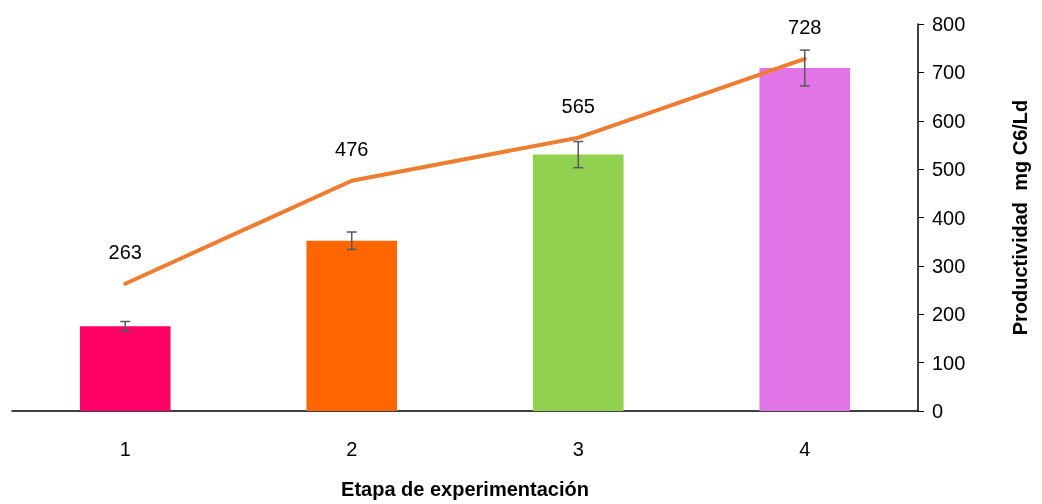 The image size is (1042, 504). Describe the element at coordinates (949, 217) in the screenshot. I see `y-tick-label: 400` at that location.